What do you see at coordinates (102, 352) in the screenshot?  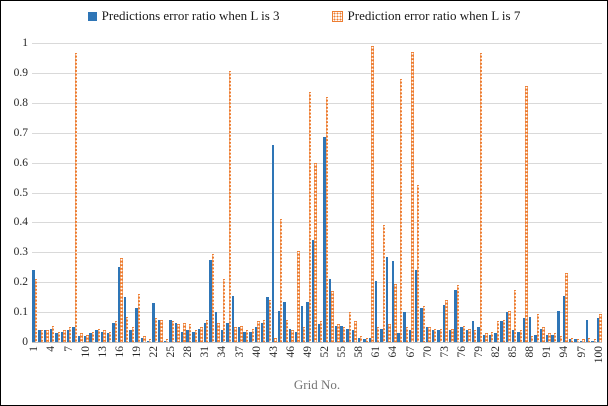 I see `x-tick-label: 13` at bounding box center [102, 352].